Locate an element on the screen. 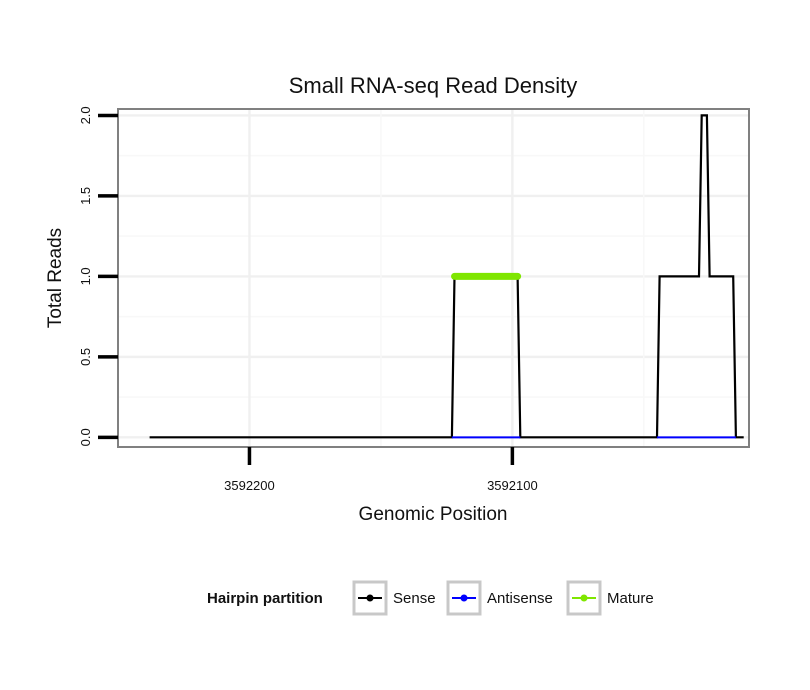 The height and width of the screenshot is (690, 810). x-tick-label-1: 3592100 is located at coordinates (512, 485).